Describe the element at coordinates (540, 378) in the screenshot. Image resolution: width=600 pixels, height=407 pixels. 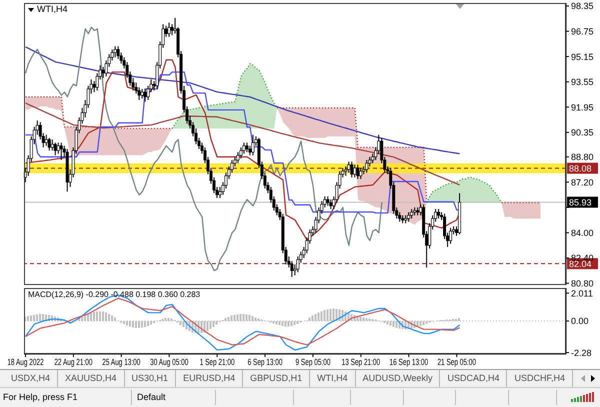
I see `category-label: USDCHF,H4` at that location.